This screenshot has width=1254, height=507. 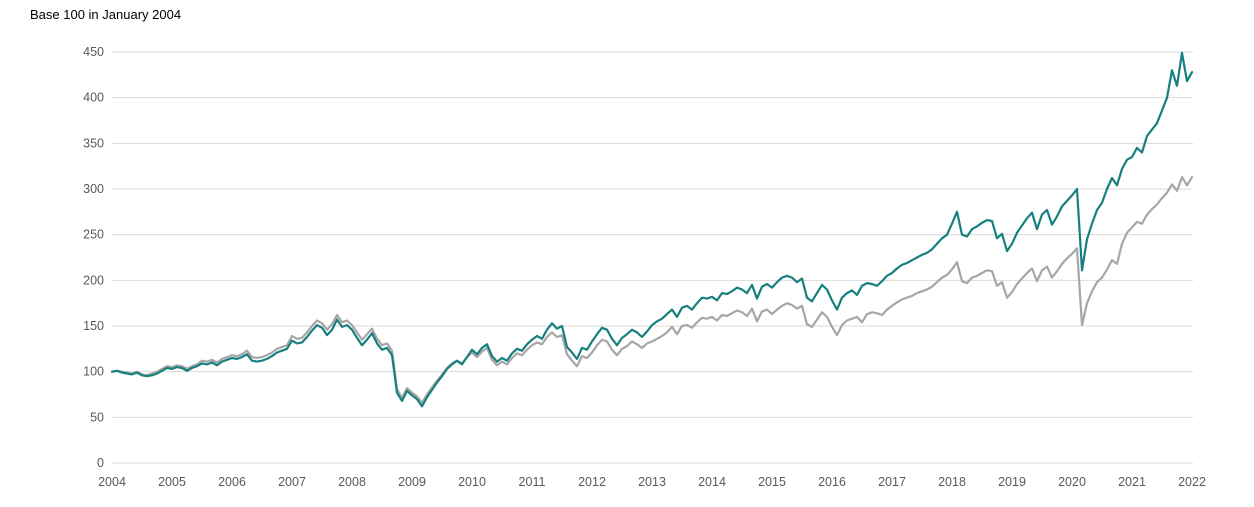 I want to click on y-tick-label: 250, so click(x=93, y=235).